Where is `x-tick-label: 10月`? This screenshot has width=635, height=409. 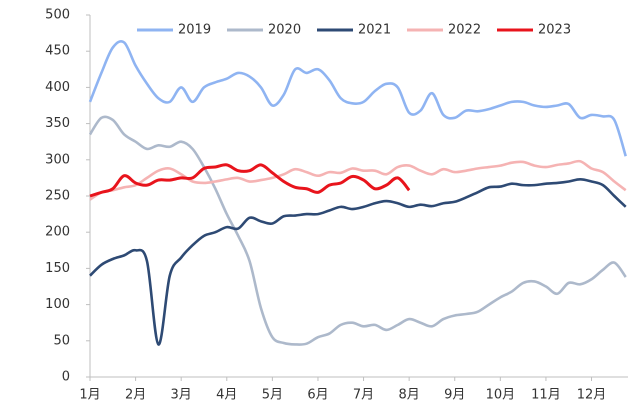
x-tick-label: 10月 is located at coordinates (501, 395).